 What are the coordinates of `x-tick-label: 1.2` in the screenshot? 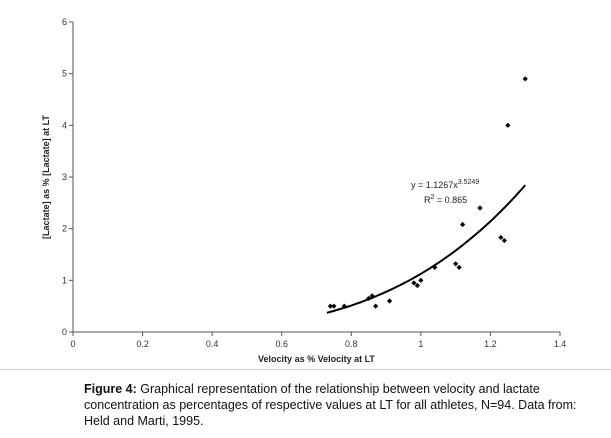 It's located at (490, 344).